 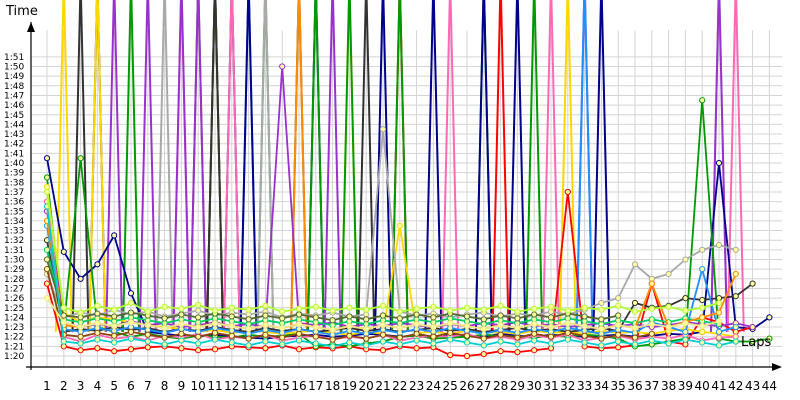 What do you see at coordinates (14, 96) in the screenshot?
I see `y-tick-label: 1:47` at bounding box center [14, 96].